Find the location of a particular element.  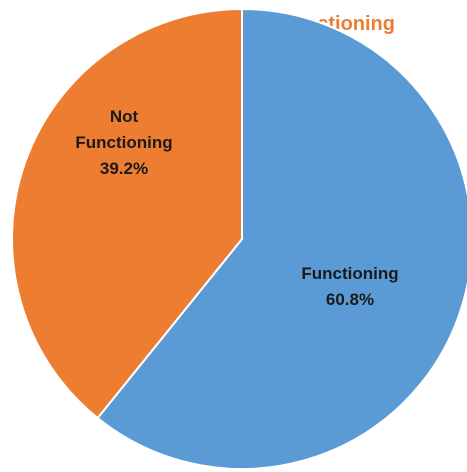

pie-label-not-functioning: Not Functioning 39.2% is located at coordinates (123, 142).